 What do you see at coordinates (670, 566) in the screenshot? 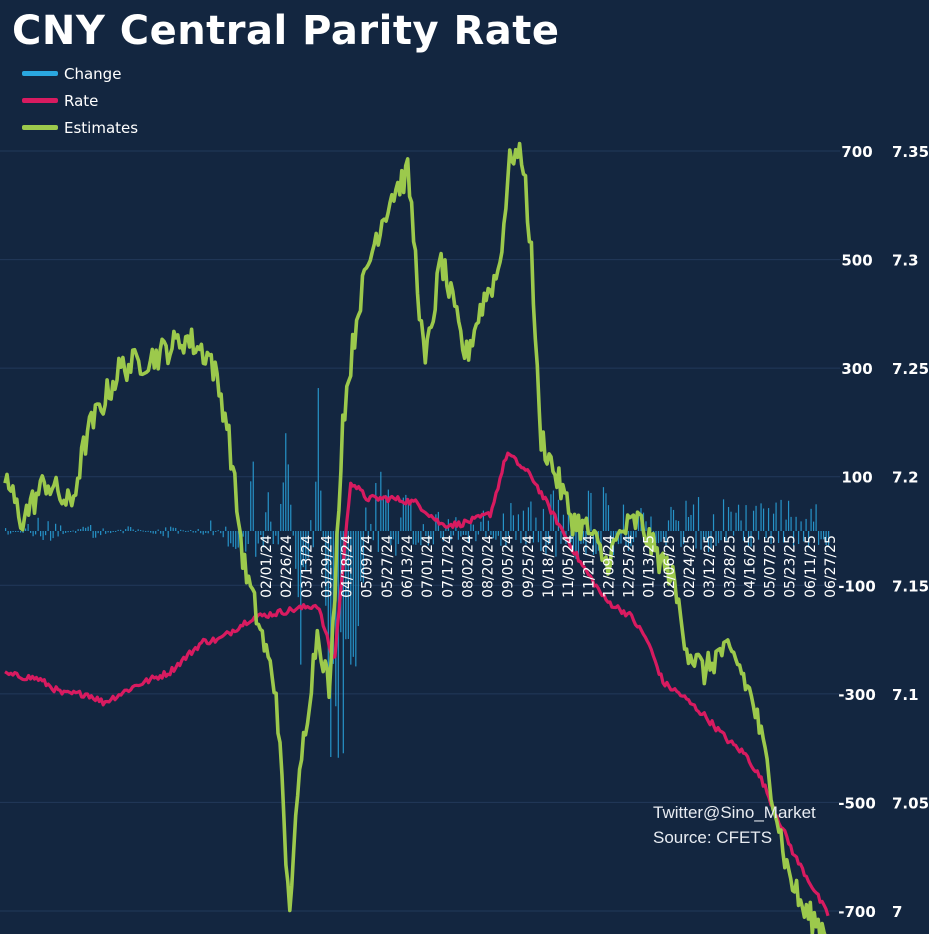
I see `x-tick-label: 02/06/25` at bounding box center [670, 566].